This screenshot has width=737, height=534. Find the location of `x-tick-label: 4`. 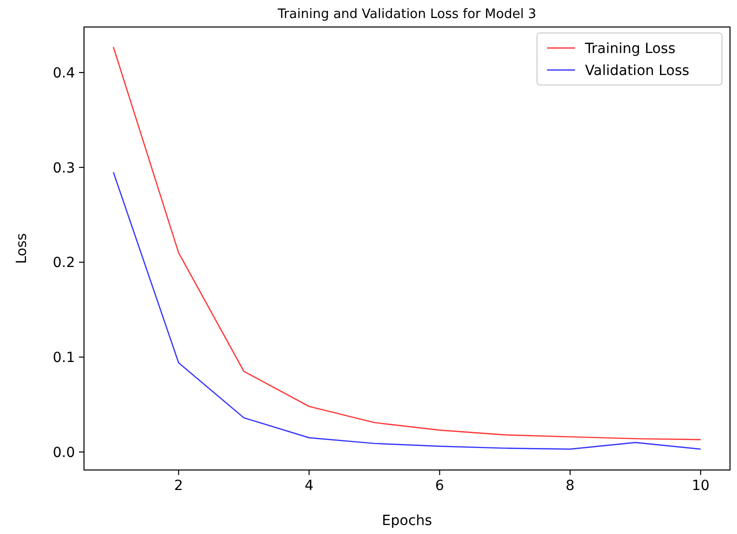

x-tick-label: 4 is located at coordinates (309, 486).